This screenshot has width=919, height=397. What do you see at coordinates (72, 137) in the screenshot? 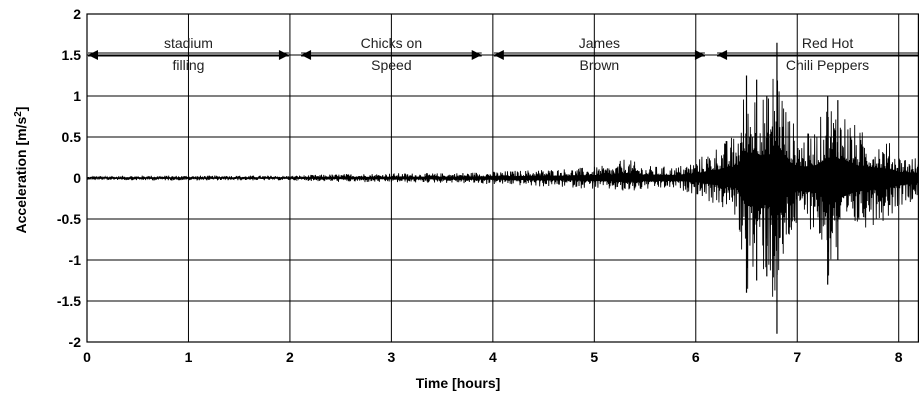
I see `y-tick-label: 0.5` at bounding box center [72, 137].